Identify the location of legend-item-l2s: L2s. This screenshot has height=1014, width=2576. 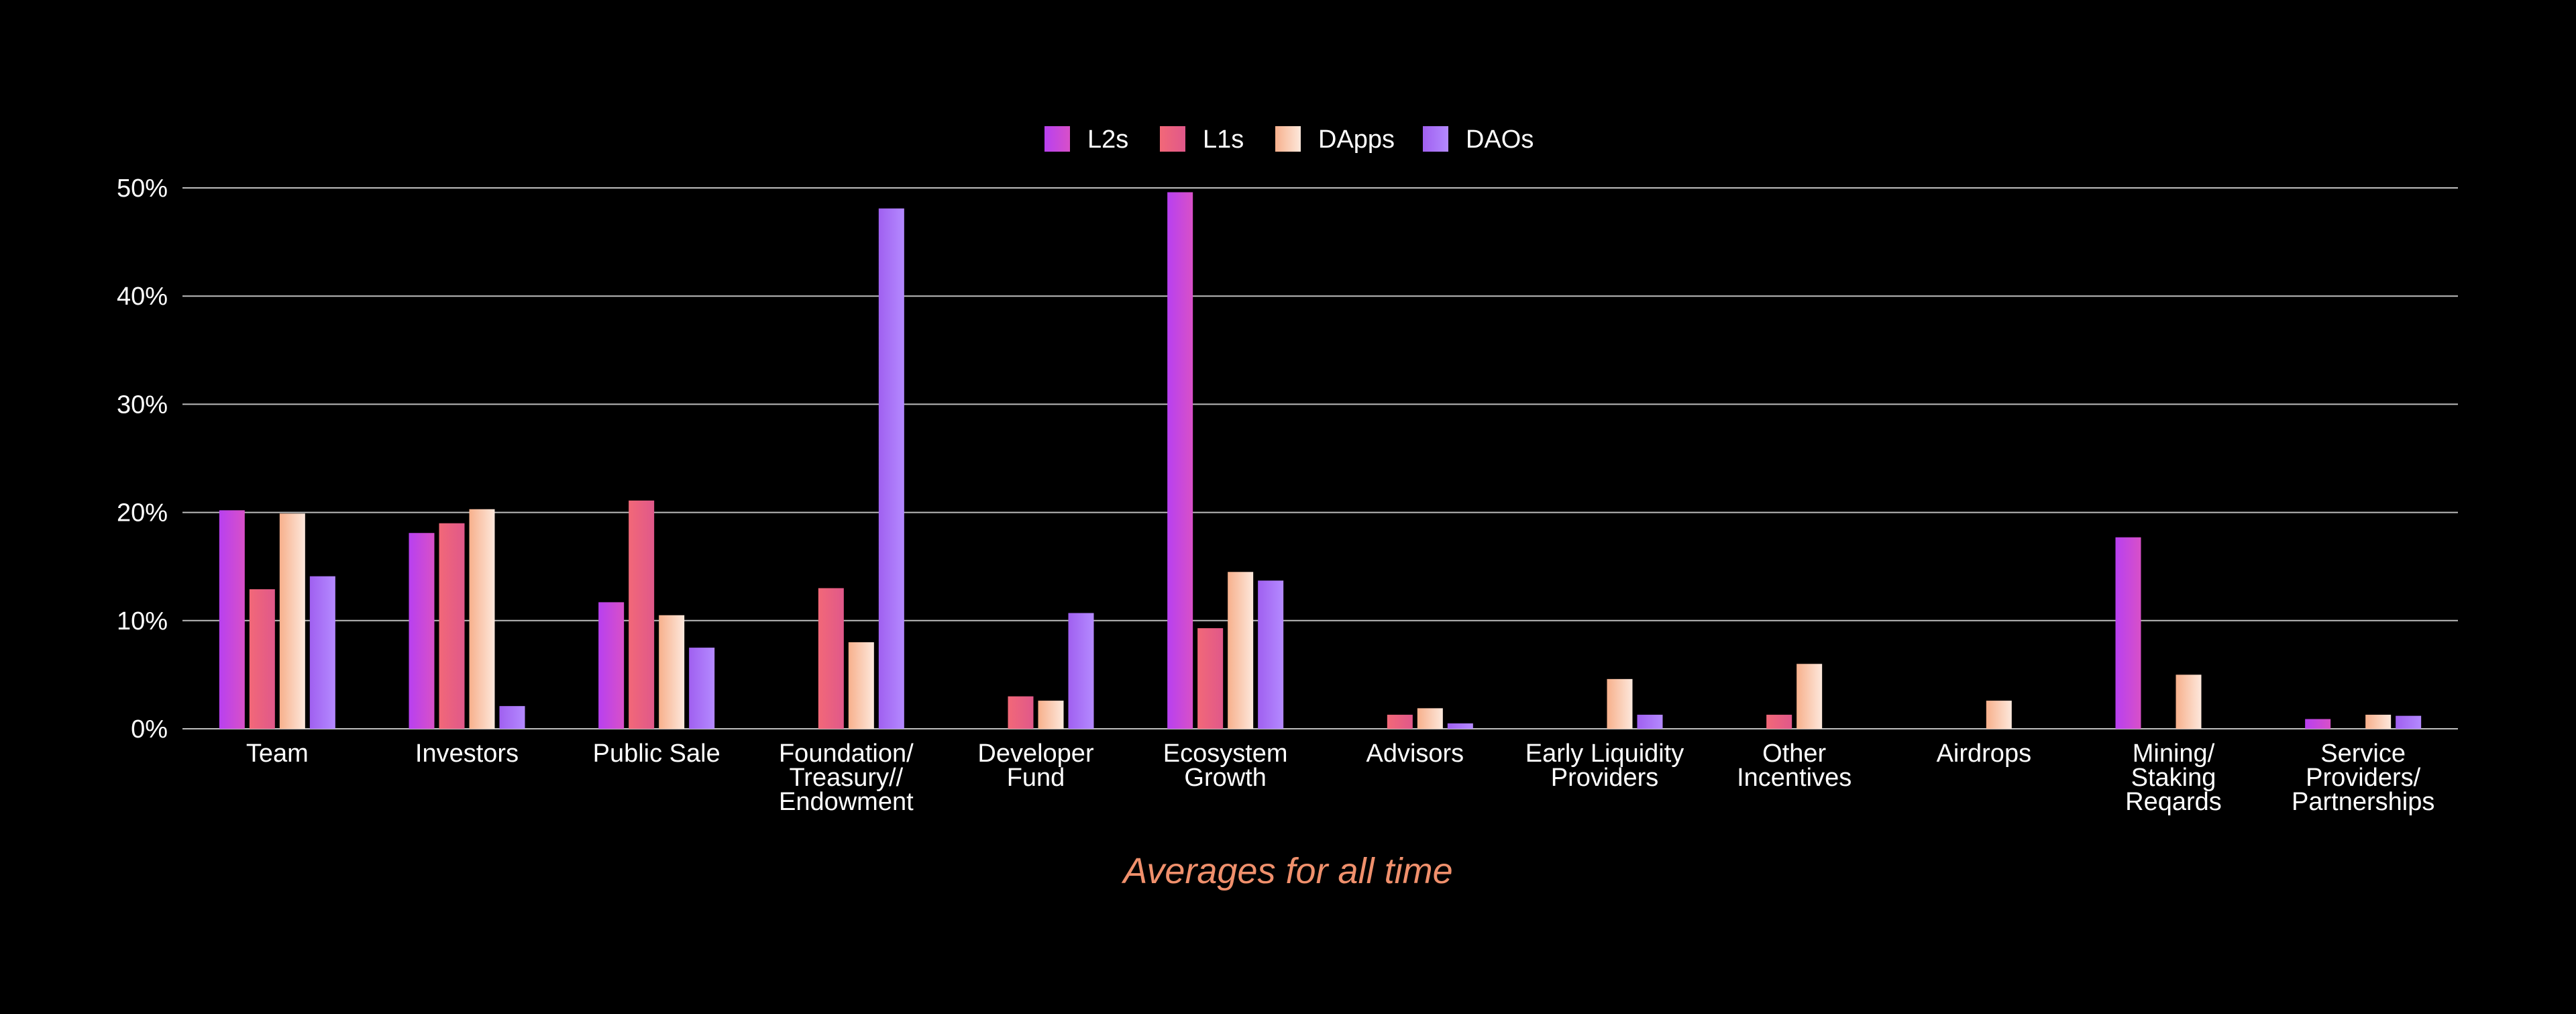
(1086, 139).